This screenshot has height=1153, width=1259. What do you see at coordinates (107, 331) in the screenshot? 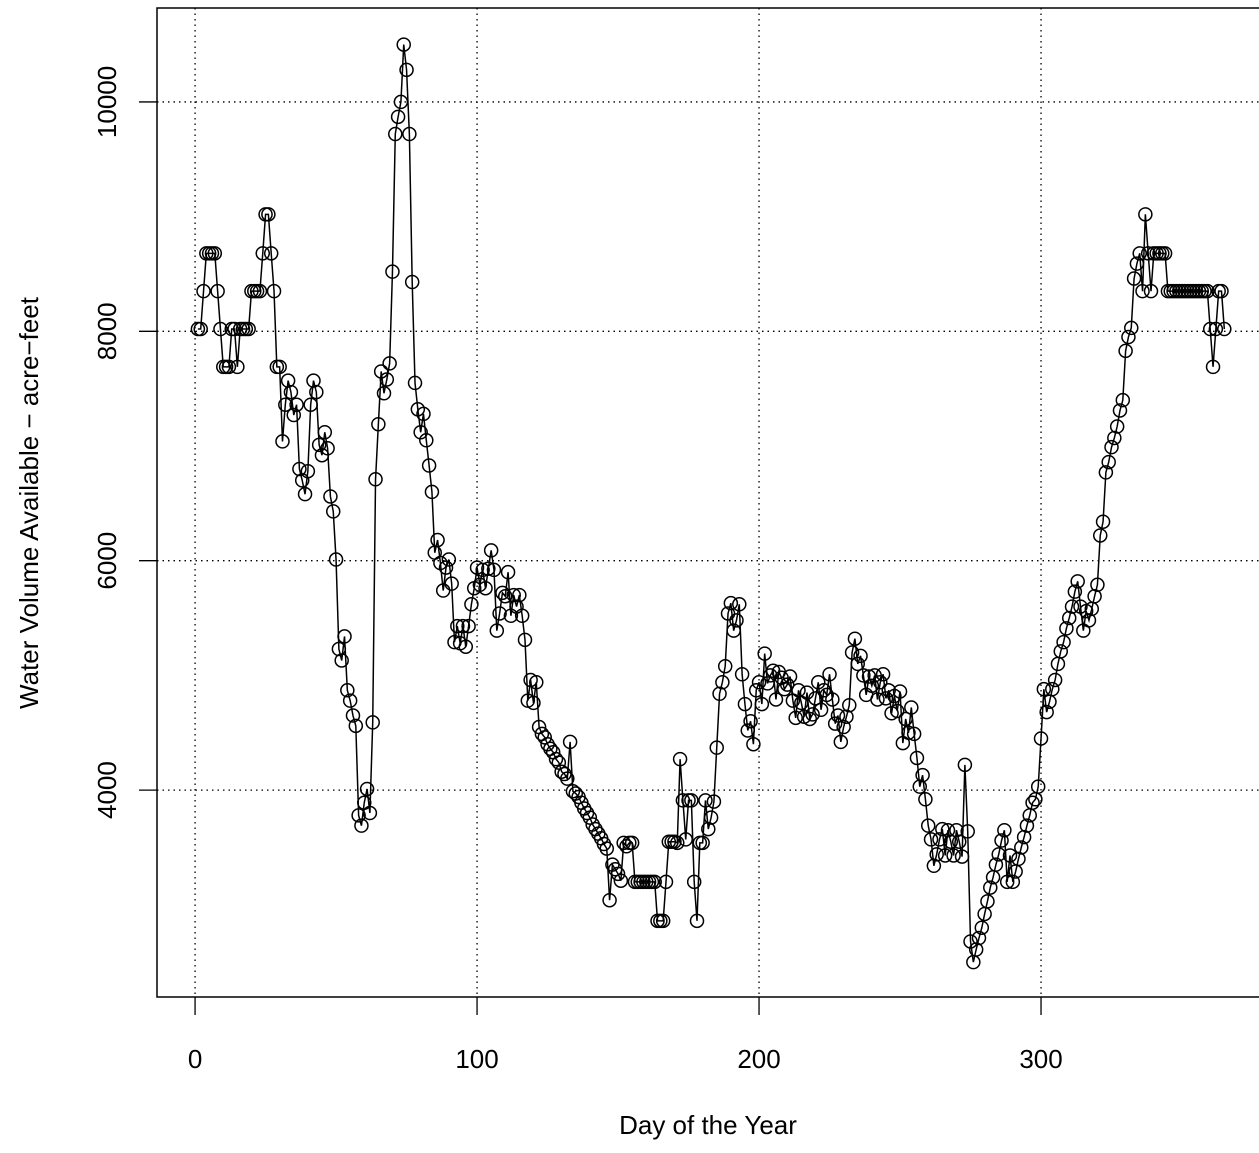
I see `y-tick-label: 8000` at bounding box center [107, 331].